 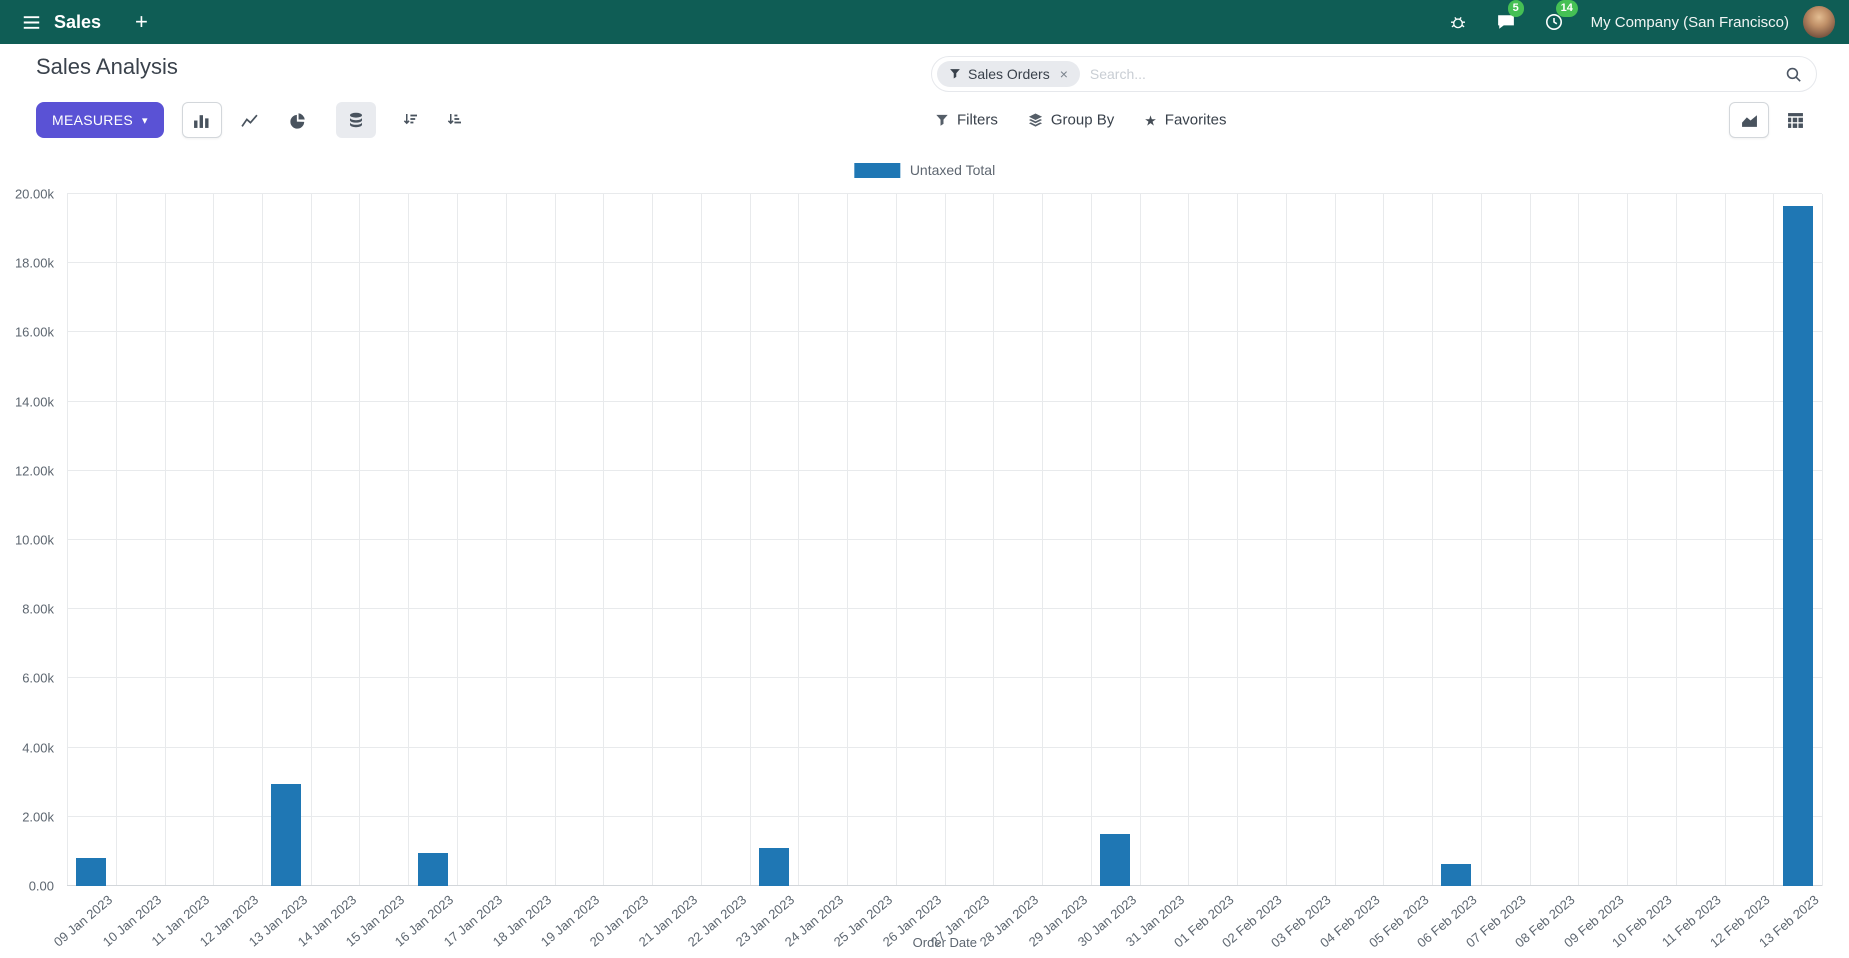 I want to click on hamburger-icon, so click(x=31, y=22).